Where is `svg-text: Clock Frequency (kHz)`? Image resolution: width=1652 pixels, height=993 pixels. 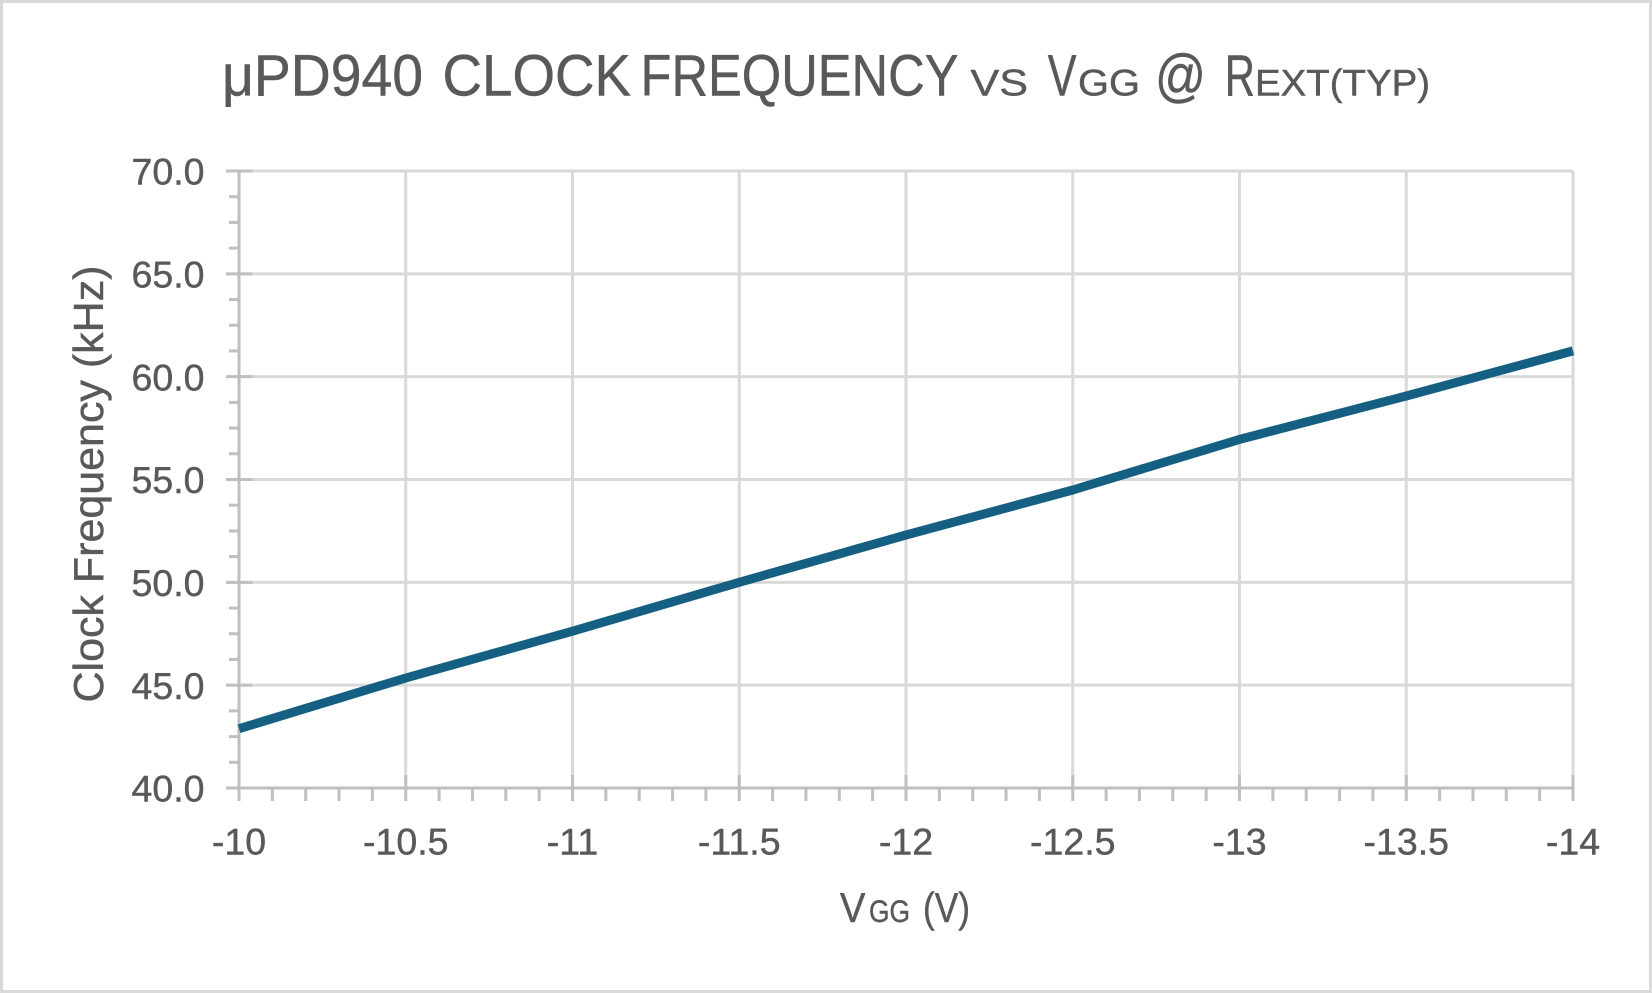 svg-text: Clock Frequency (kHz) is located at coordinates (88, 484).